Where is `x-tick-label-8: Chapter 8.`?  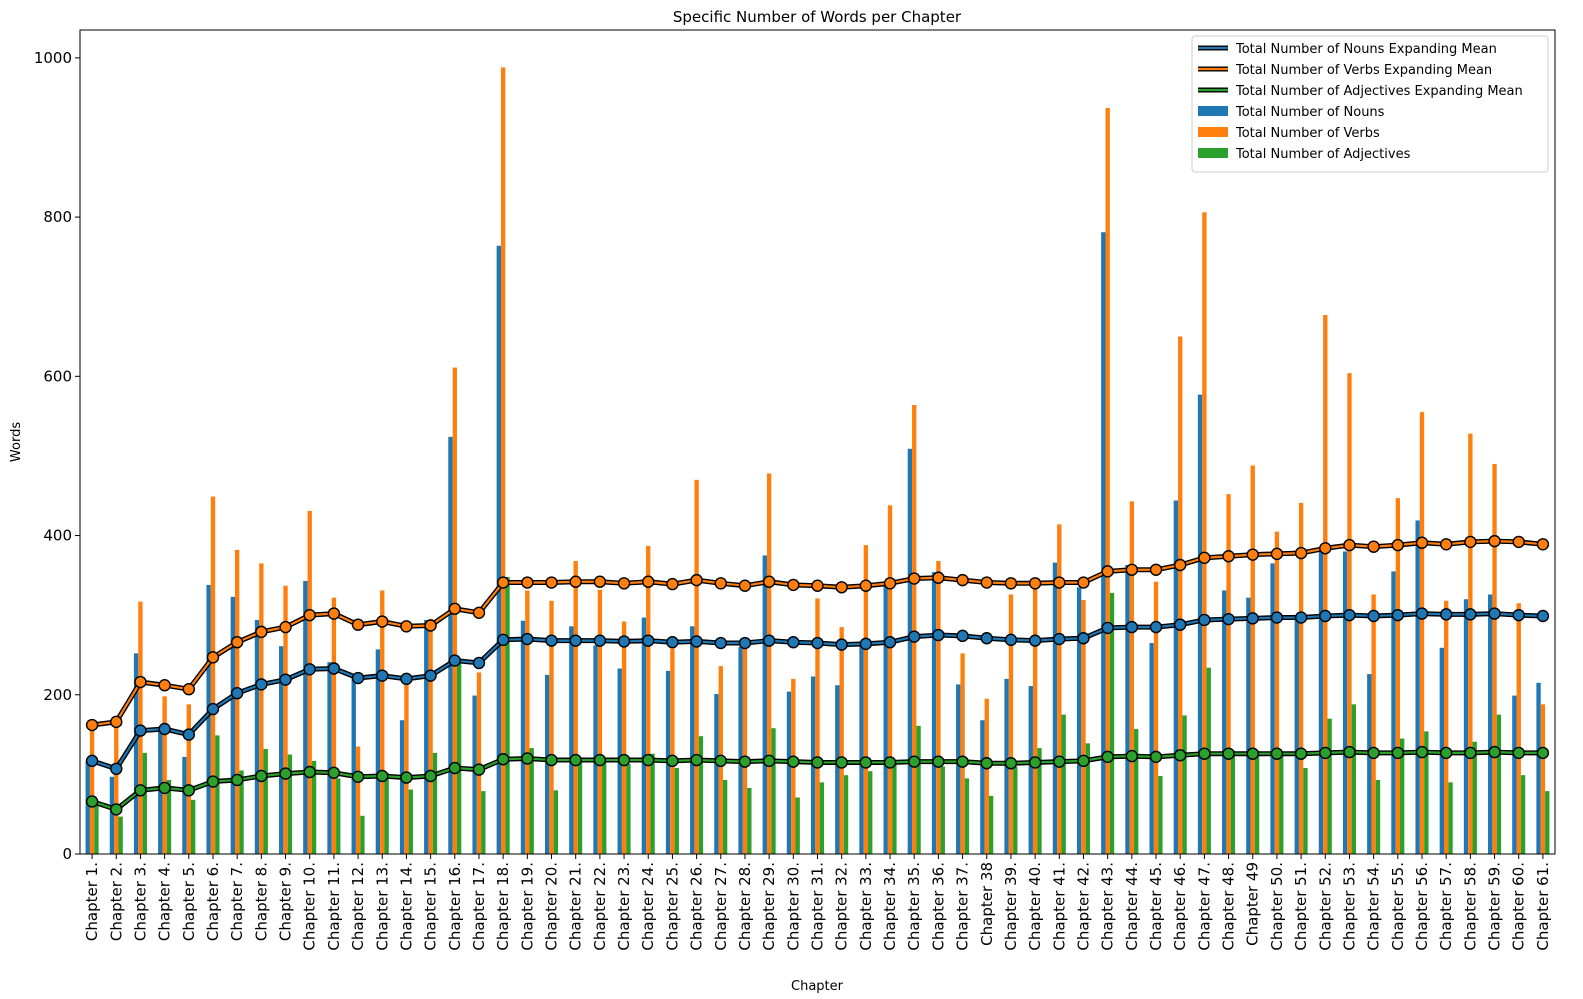
x-tick-label-8: Chapter 8. is located at coordinates (261, 901).